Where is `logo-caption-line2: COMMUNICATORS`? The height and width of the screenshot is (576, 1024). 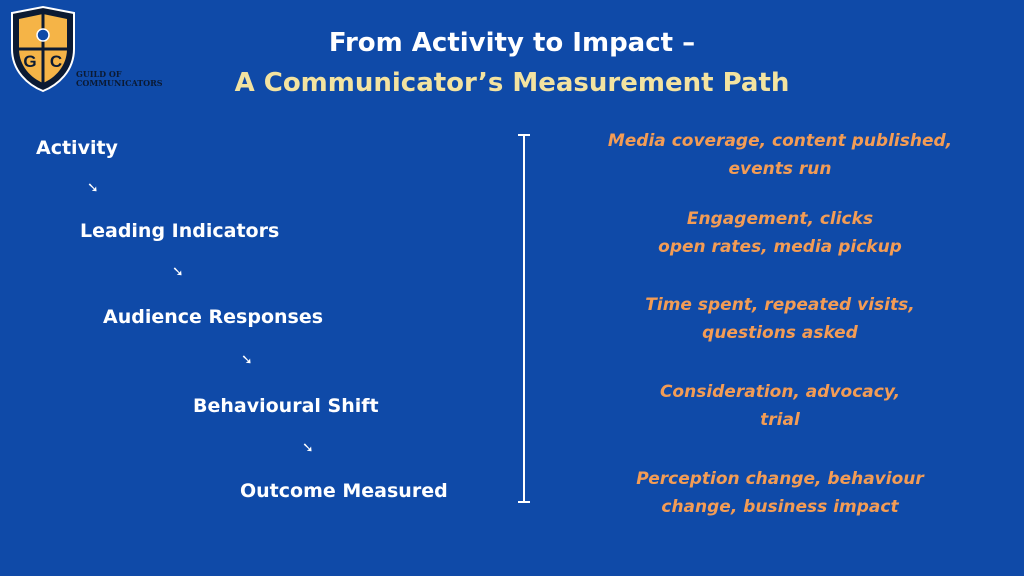
logo-caption-line2: COMMUNICATORS is located at coordinates (119, 83).